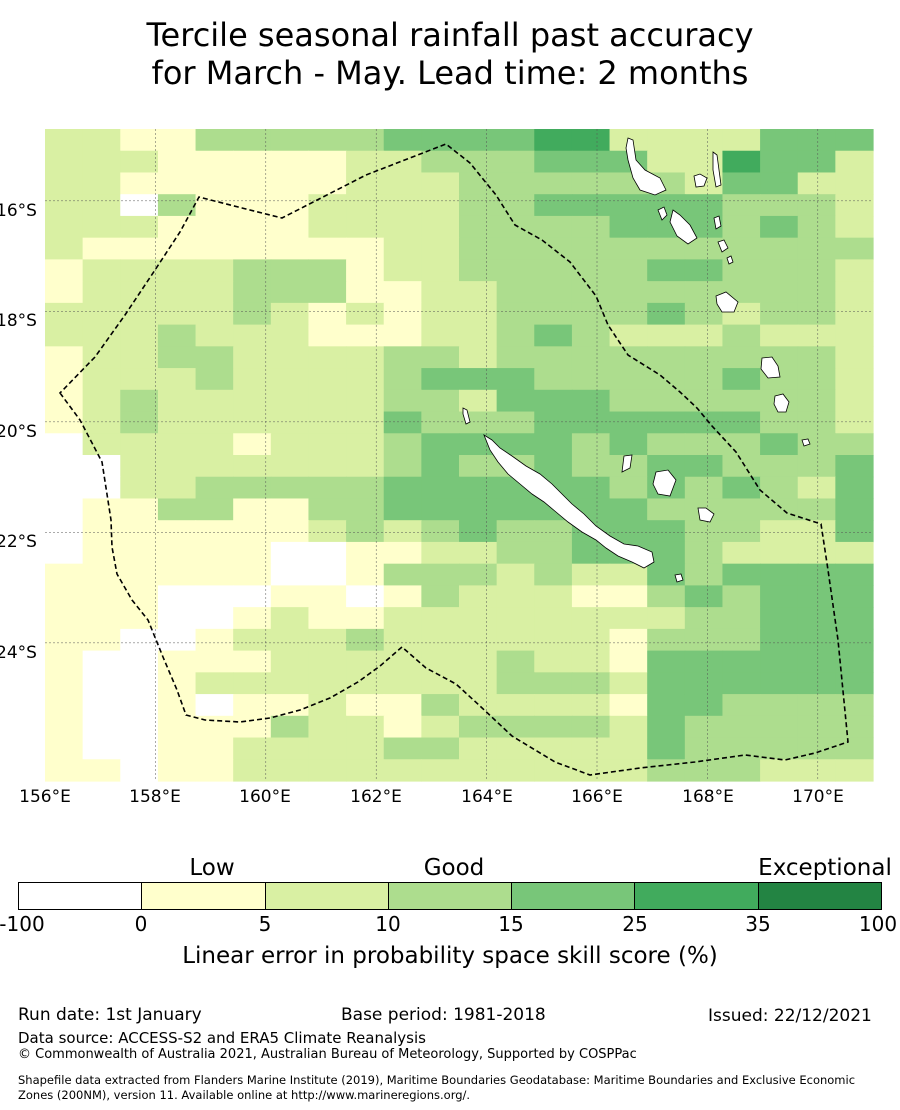  Describe the element at coordinates (679, 578) in the screenshot. I see `isle-of-pines` at that location.